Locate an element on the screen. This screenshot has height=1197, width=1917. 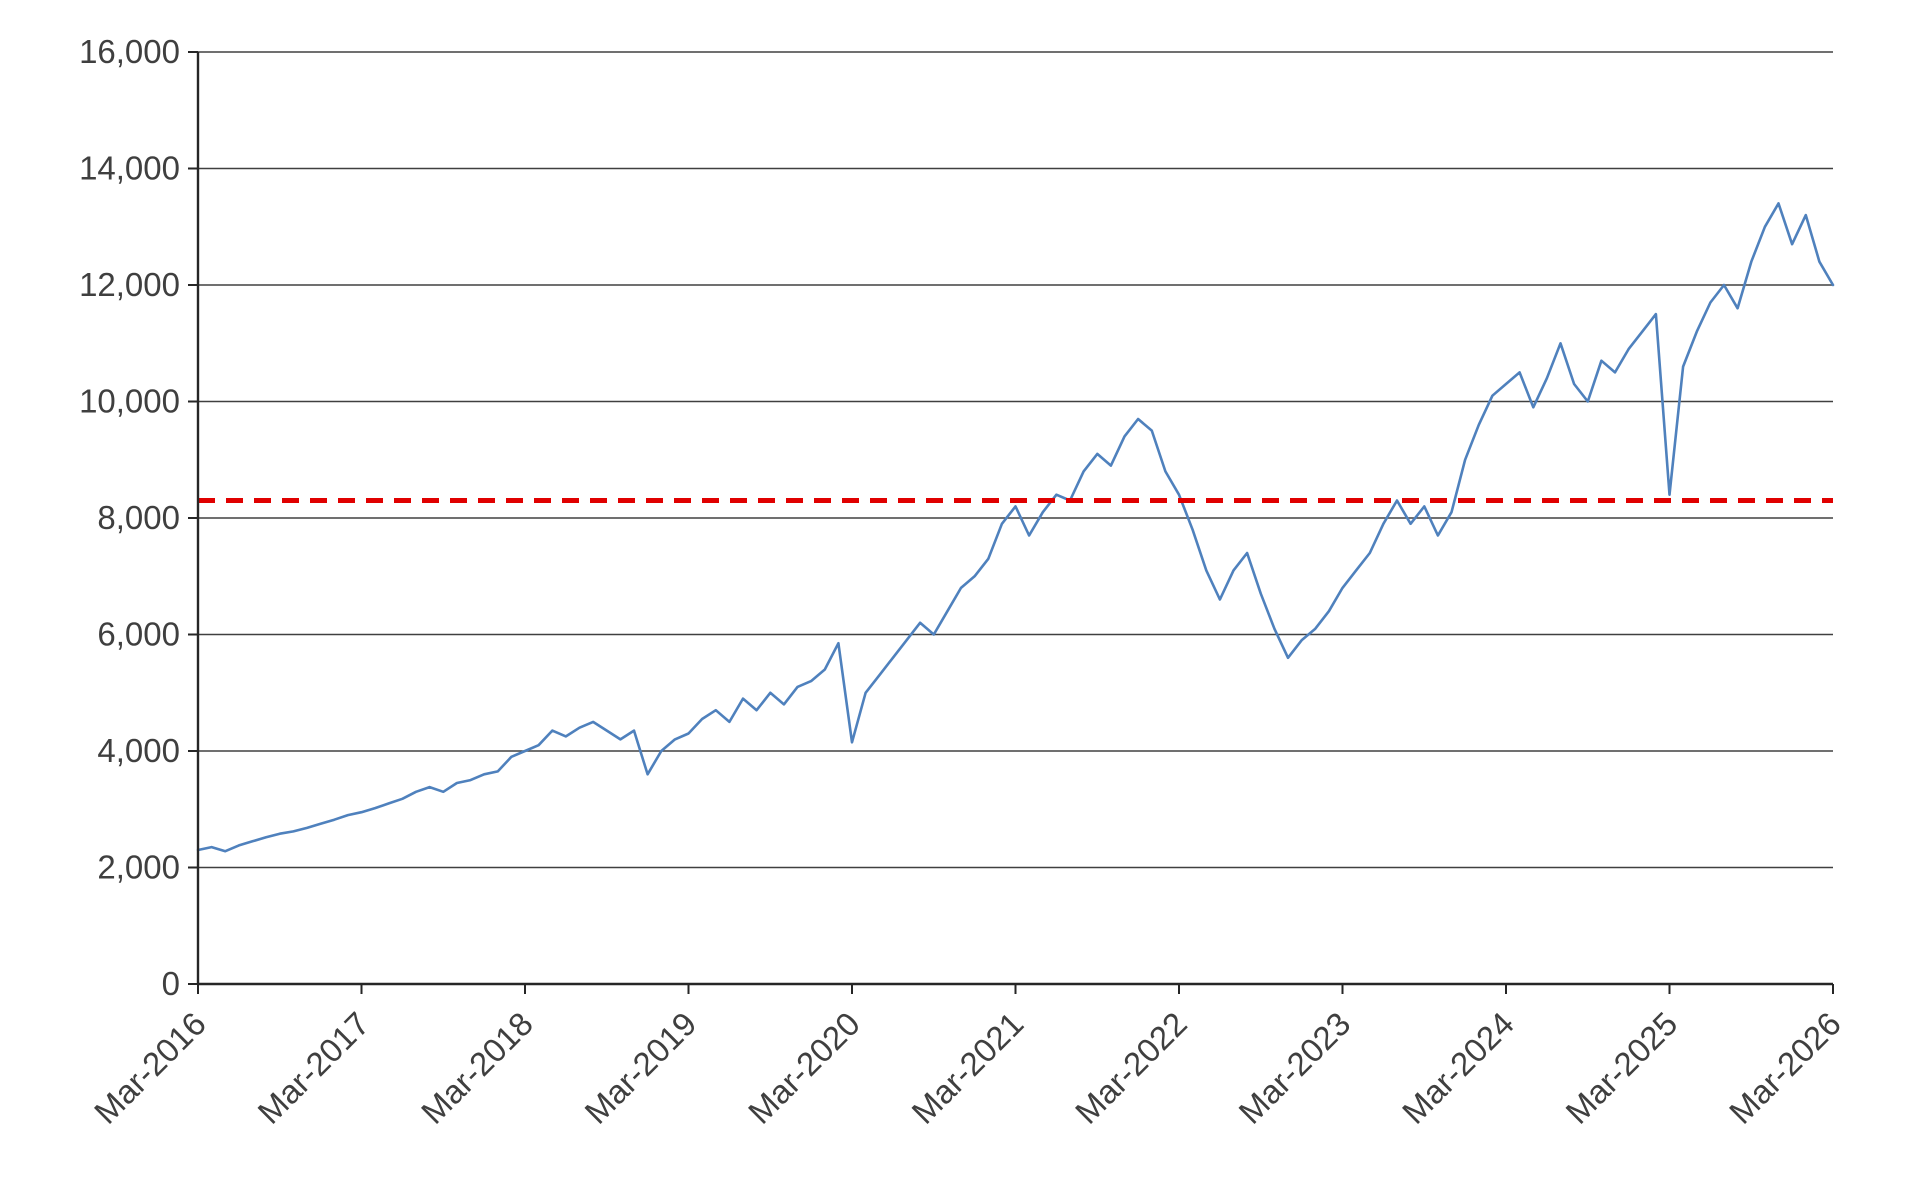
y-tick-label: 6,000 is located at coordinates (138, 634).